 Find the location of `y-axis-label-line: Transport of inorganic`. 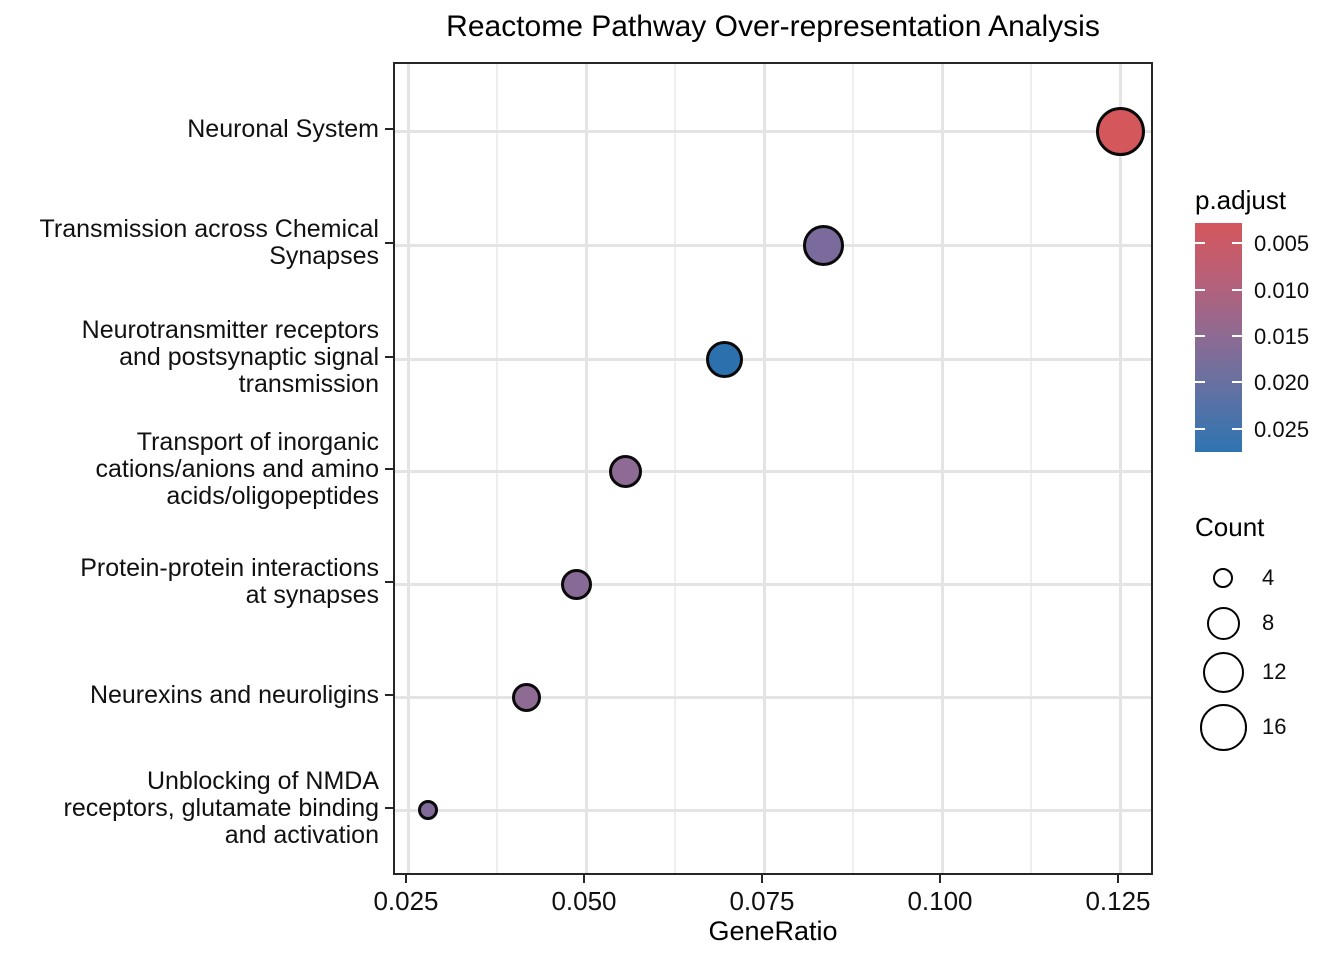

y-axis-label-line: Transport of inorganic is located at coordinates (257, 441).